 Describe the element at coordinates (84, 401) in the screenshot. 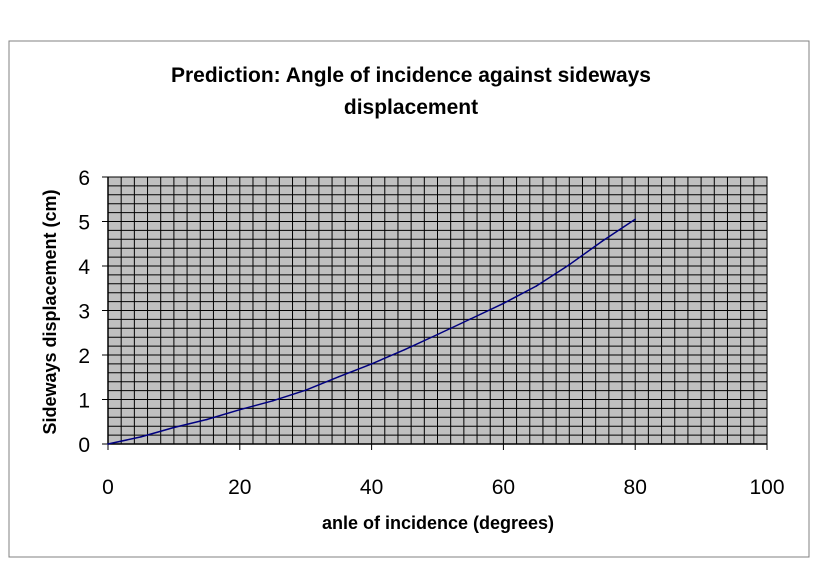

I see `y-tick-label: 1` at that location.